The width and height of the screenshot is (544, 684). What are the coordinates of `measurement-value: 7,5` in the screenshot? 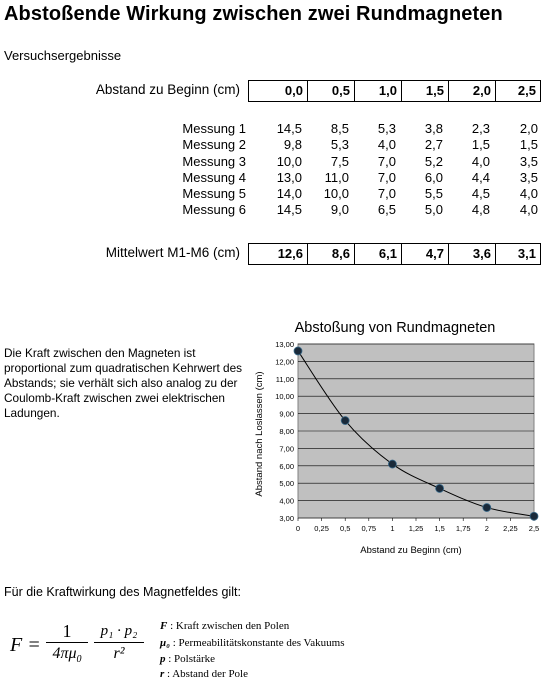 It's located at (339, 161).